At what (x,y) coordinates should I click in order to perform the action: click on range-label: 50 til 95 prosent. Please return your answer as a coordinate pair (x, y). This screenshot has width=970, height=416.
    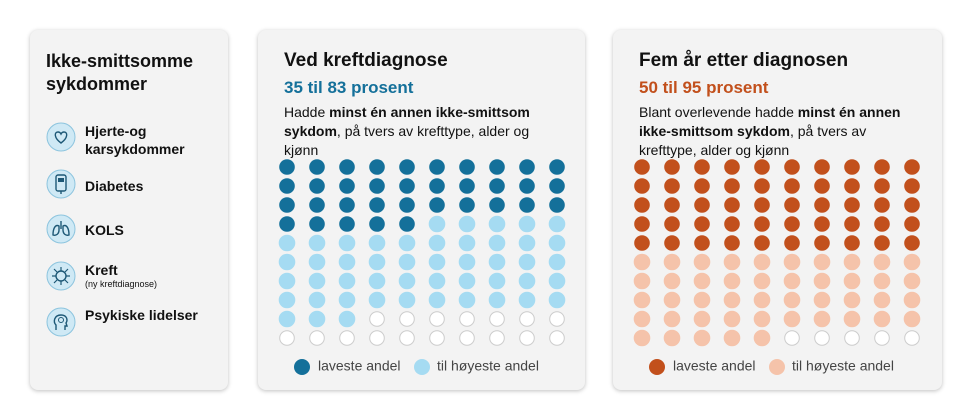
    Looking at the image, I should click on (704, 87).